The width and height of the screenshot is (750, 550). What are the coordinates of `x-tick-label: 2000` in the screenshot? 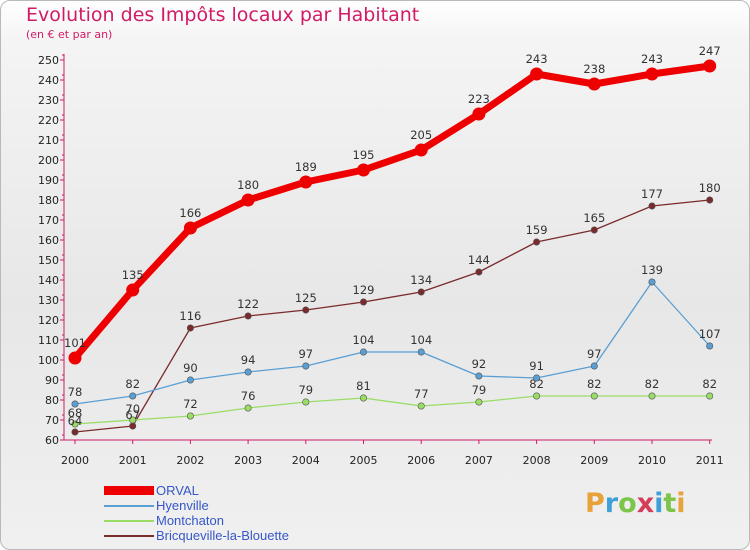 It's located at (75, 460).